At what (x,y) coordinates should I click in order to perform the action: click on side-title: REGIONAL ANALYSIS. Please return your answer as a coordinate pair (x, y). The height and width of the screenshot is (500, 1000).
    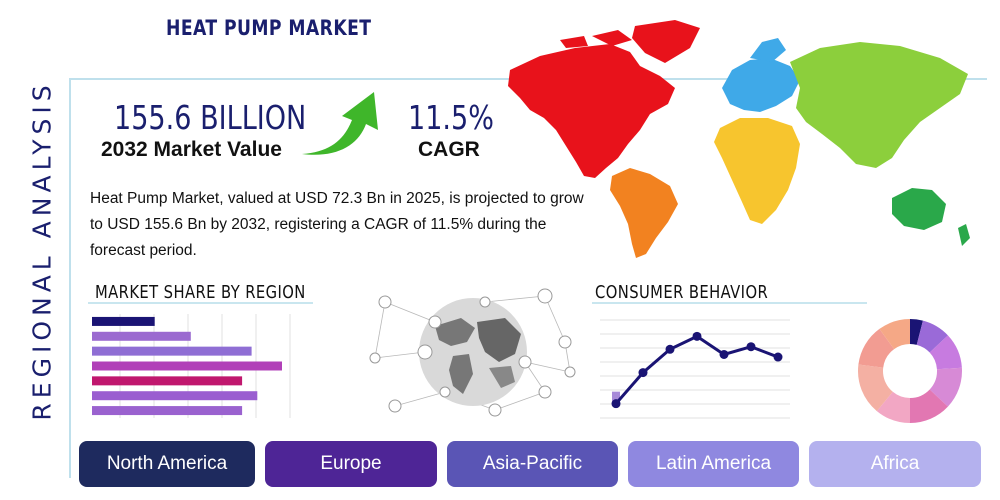
    Looking at the image, I should click on (42, 250).